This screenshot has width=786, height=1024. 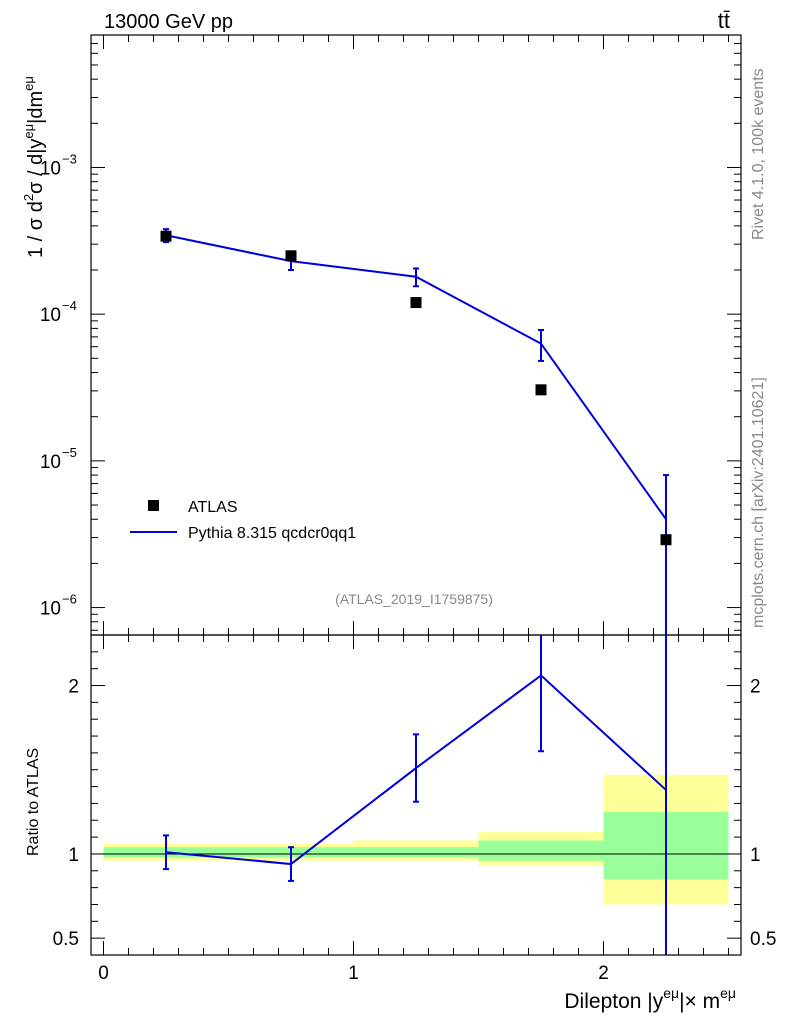 What do you see at coordinates (69, 452) in the screenshot?
I see `main-y-tick-label-exponent: −5` at bounding box center [69, 452].